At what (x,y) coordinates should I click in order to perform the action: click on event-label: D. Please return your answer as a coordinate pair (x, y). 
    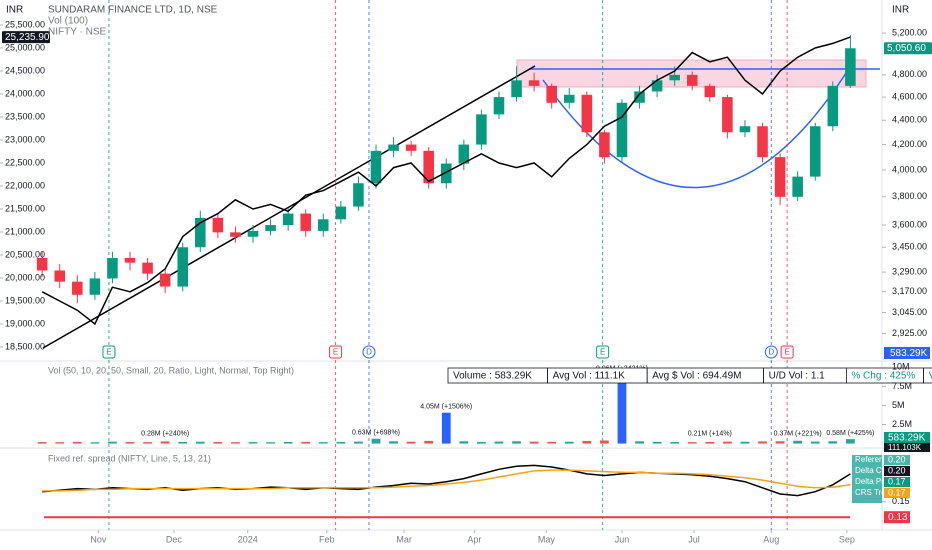
    Looking at the image, I should click on (369, 352).